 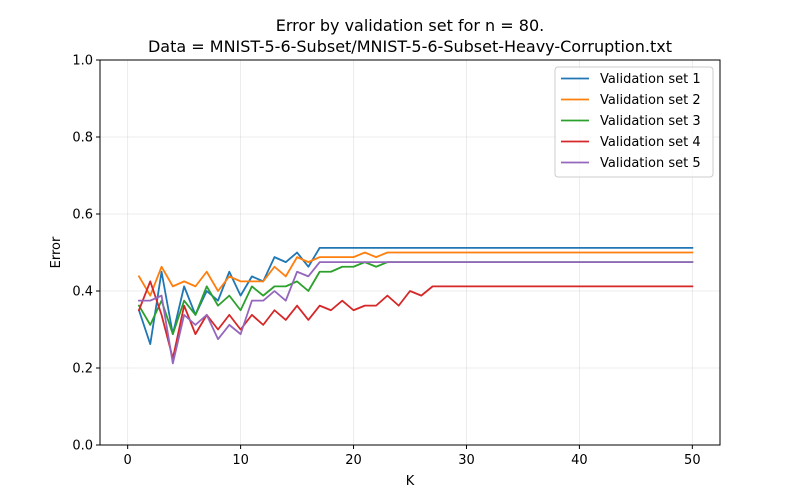 I want to click on y-tick-label: 1.0, so click(x=82, y=61).